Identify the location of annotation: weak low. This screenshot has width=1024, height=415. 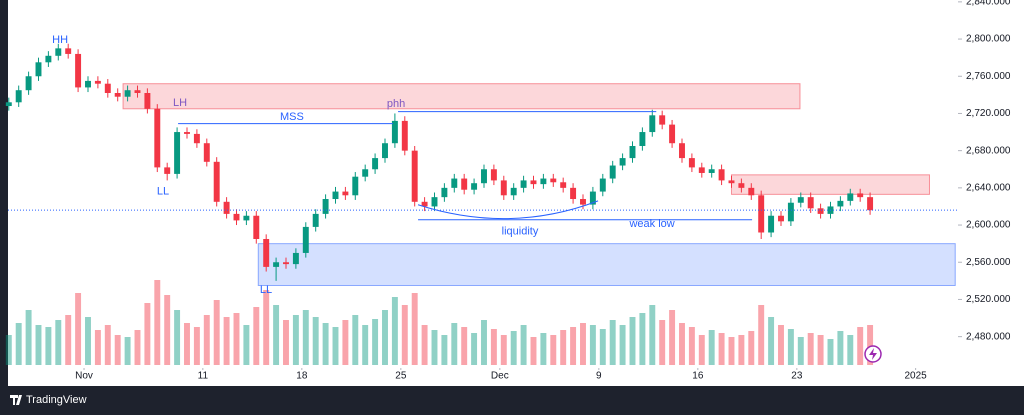
(651, 224).